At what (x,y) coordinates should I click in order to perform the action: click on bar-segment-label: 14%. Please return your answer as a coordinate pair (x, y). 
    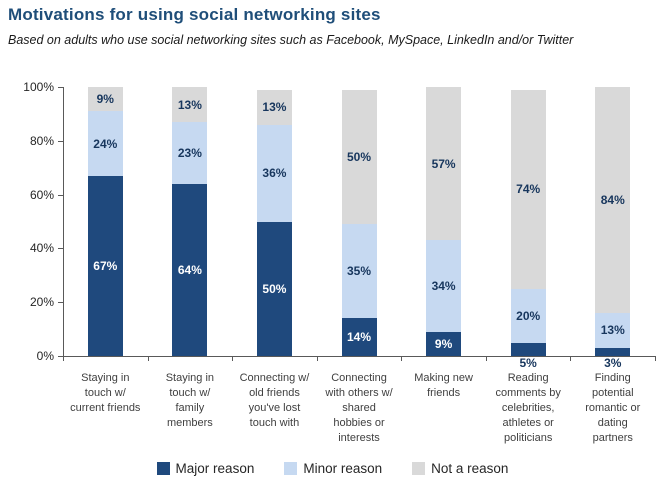
    Looking at the image, I should click on (359, 337).